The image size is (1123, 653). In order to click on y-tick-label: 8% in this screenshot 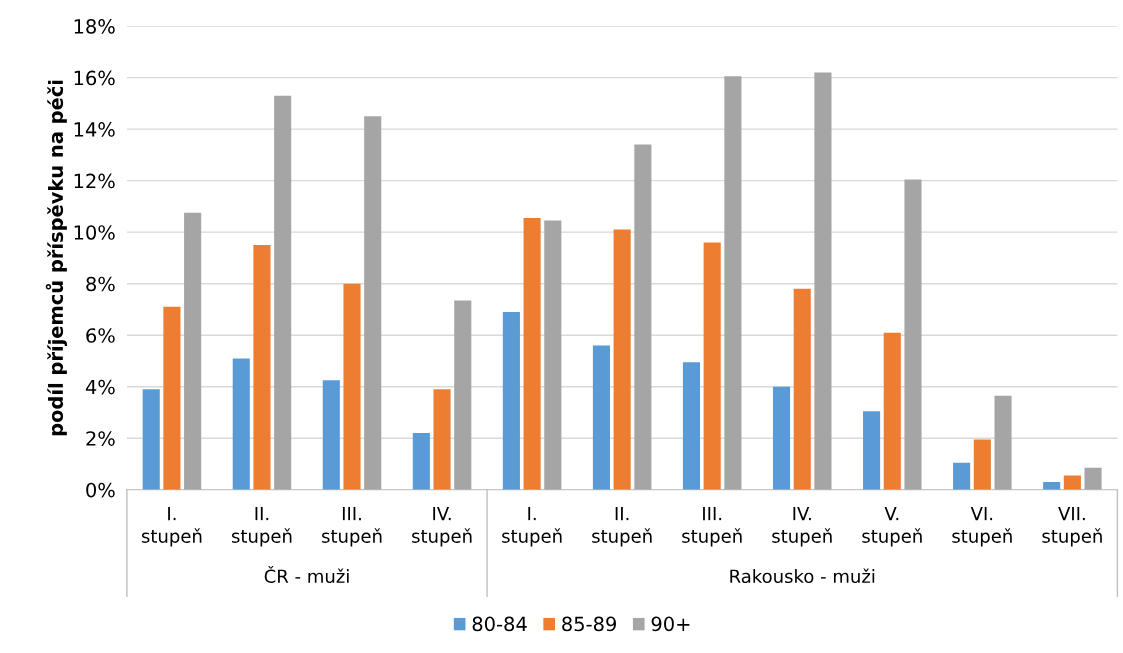, I will do `click(100, 284)`.